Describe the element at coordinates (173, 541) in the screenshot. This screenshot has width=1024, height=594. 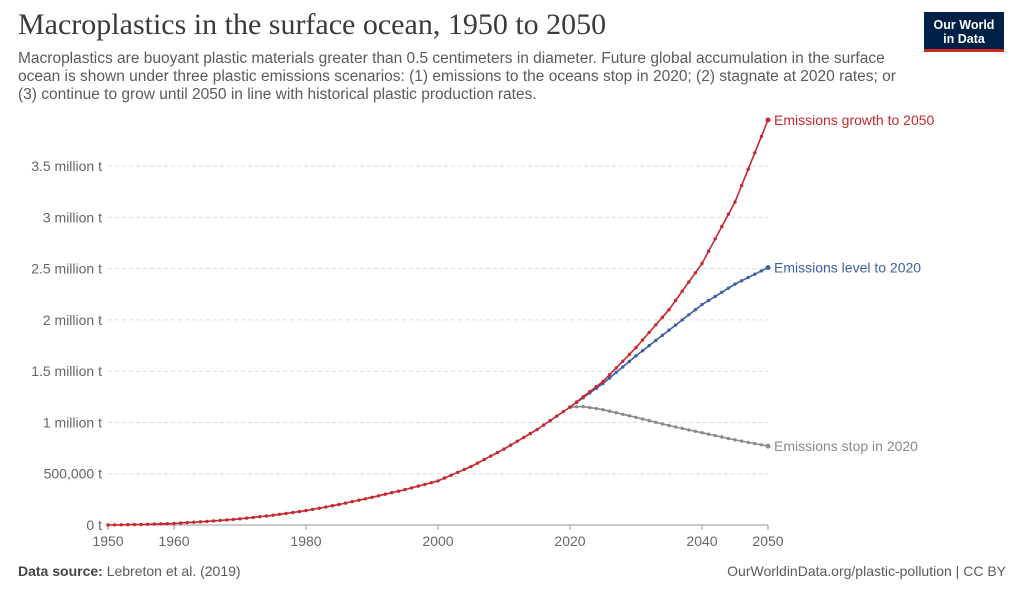
I see `x-tick-label: 1960` at that location.